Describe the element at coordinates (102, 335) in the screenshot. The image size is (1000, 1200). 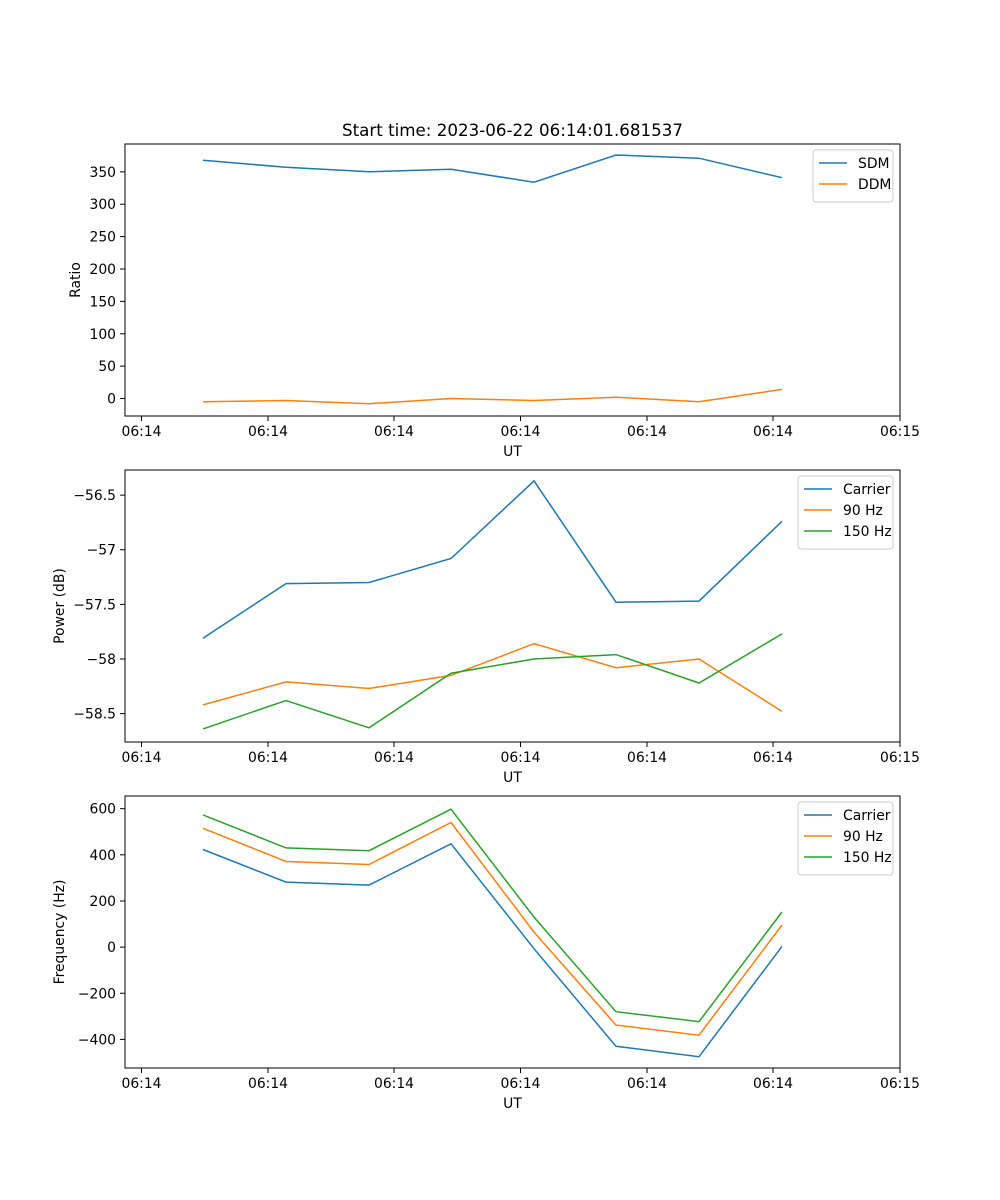
I see `y-tick-label: 100` at that location.